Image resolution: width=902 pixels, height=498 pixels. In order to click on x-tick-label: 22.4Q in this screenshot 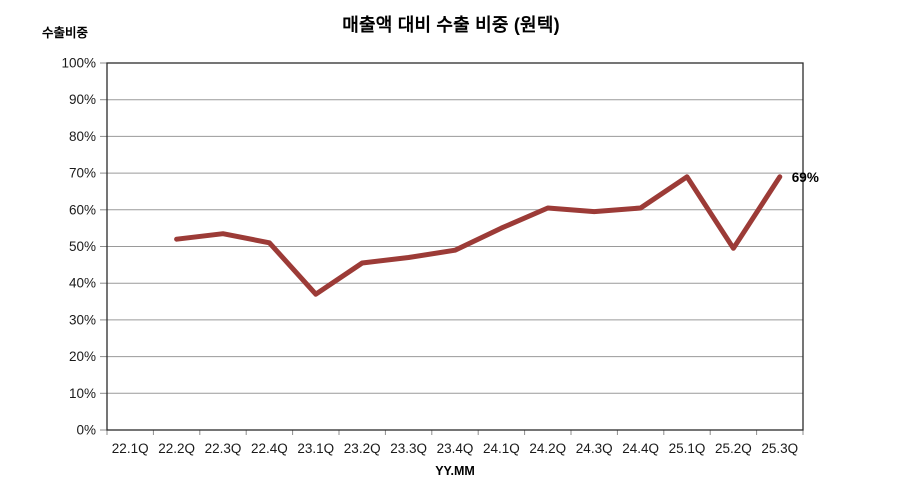, I will do `click(269, 448)`.